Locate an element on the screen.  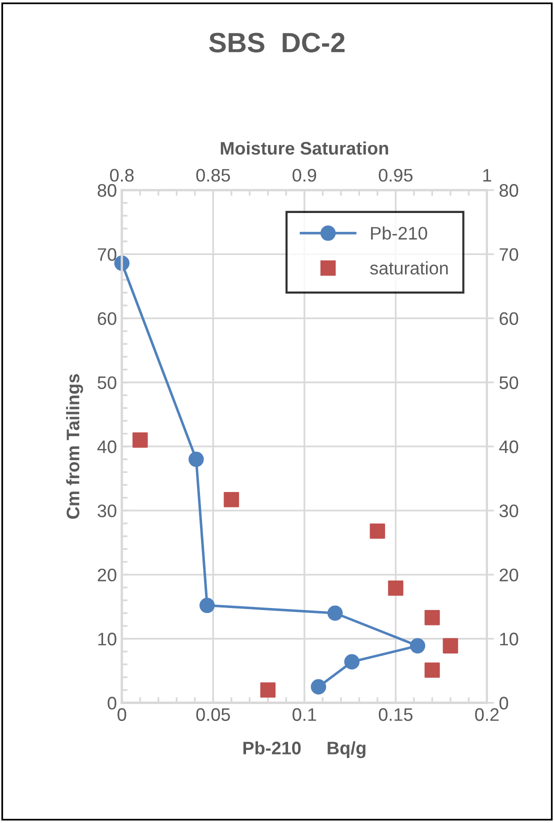
y-tick-label: 40 is located at coordinates (106, 447).